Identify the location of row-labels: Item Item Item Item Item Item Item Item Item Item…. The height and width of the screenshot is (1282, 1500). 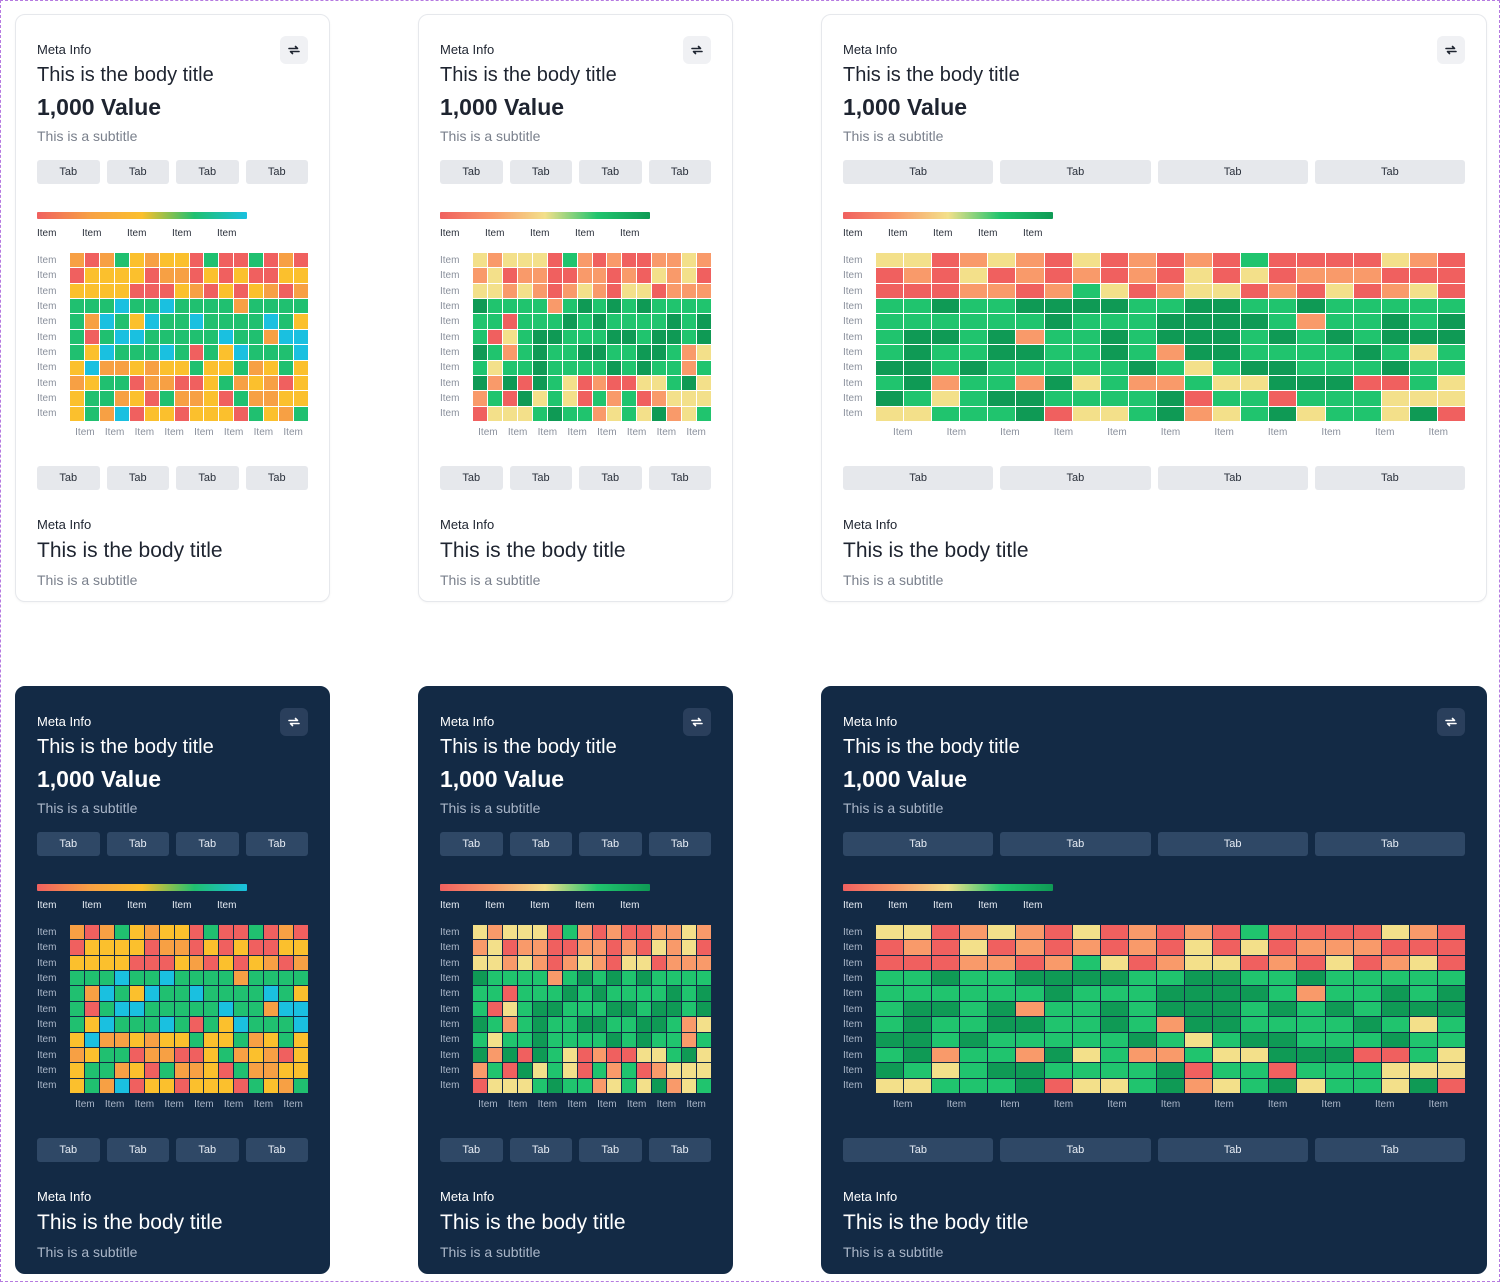
(449, 1009).